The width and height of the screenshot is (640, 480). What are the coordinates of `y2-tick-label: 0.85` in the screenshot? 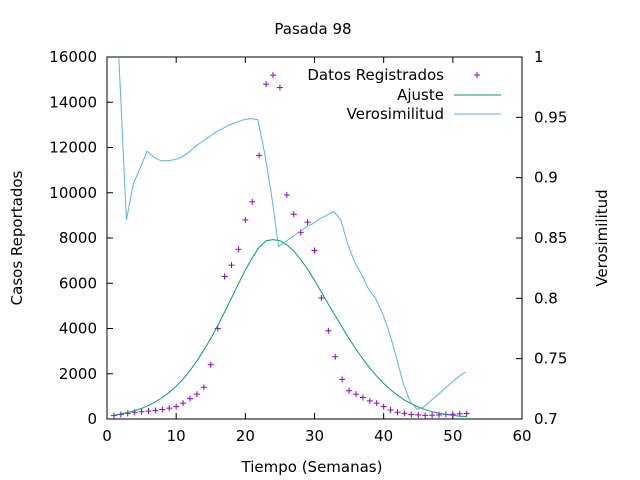 It's located at (550, 238).